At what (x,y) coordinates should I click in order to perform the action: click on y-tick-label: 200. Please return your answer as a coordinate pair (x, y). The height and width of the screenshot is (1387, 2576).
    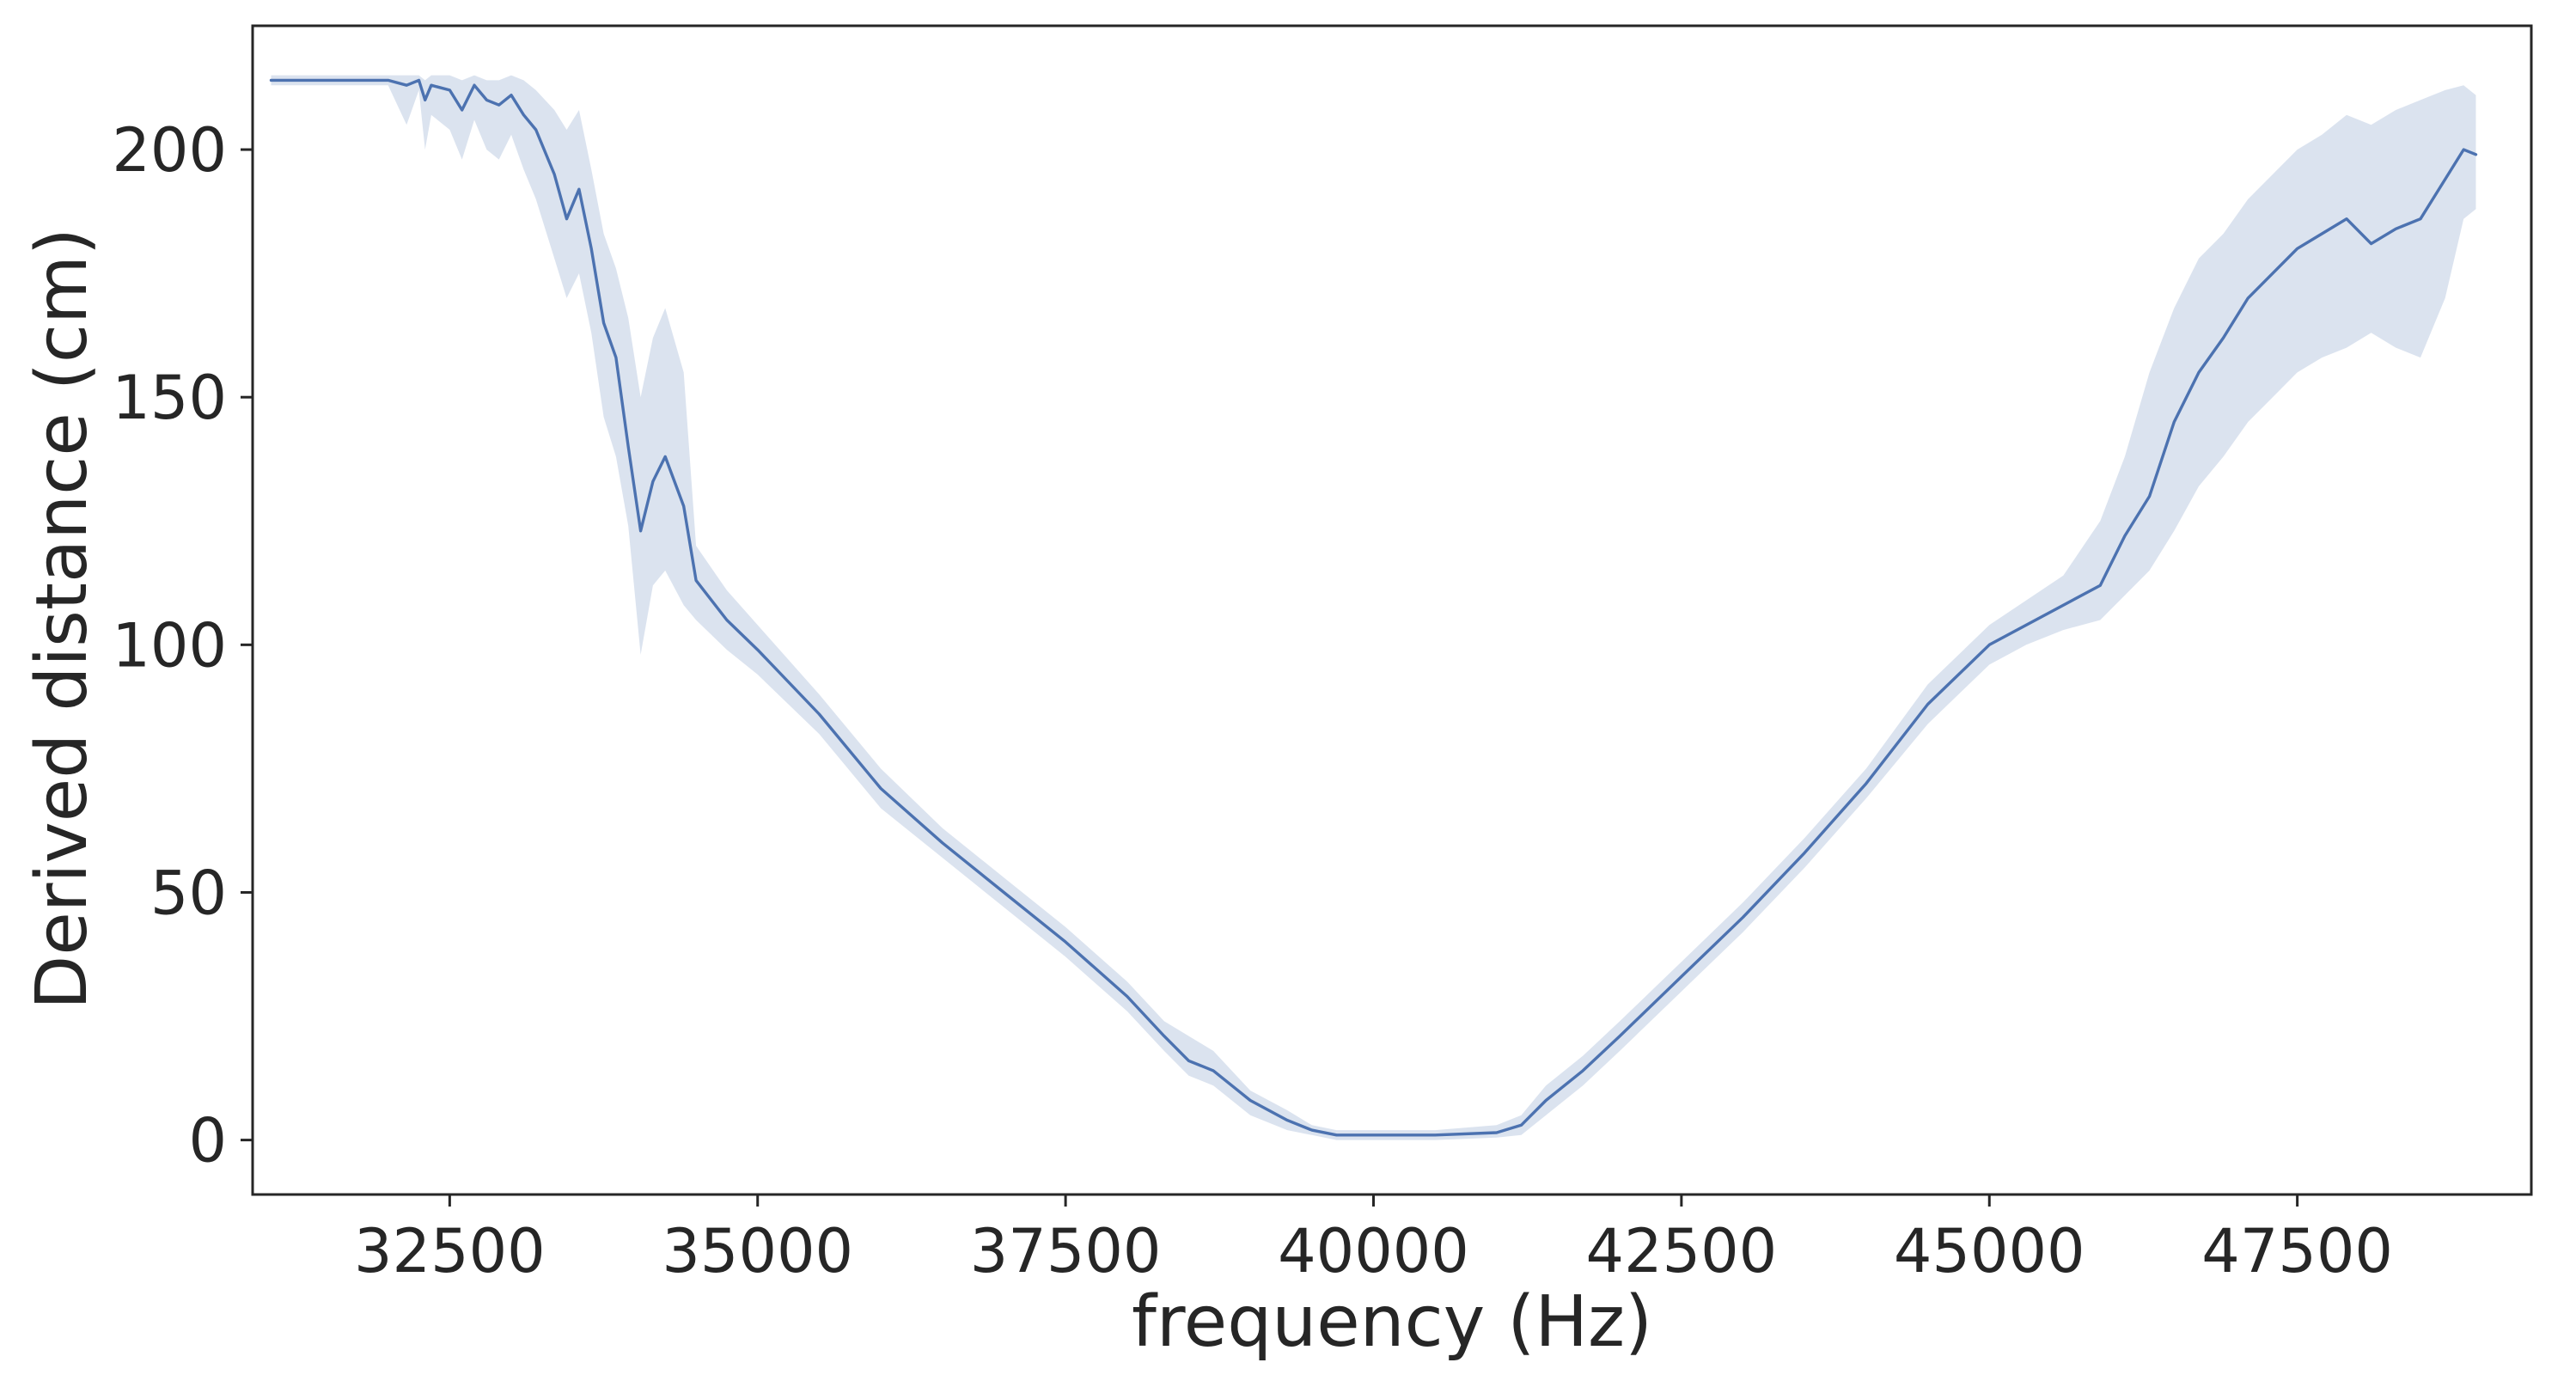
    Looking at the image, I should click on (169, 150).